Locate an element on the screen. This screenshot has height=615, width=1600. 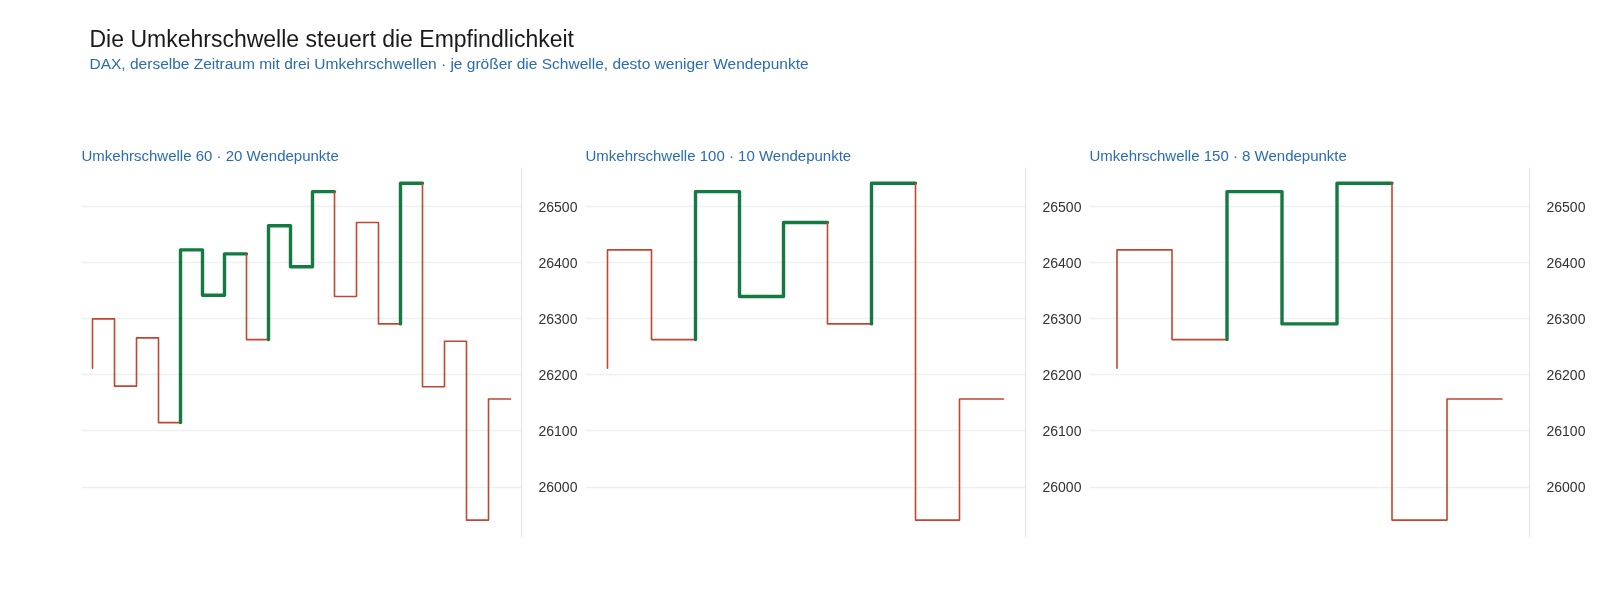
text: Die Umkehrschwelle steuert die Empfindlichkeit is located at coordinates (332, 38).